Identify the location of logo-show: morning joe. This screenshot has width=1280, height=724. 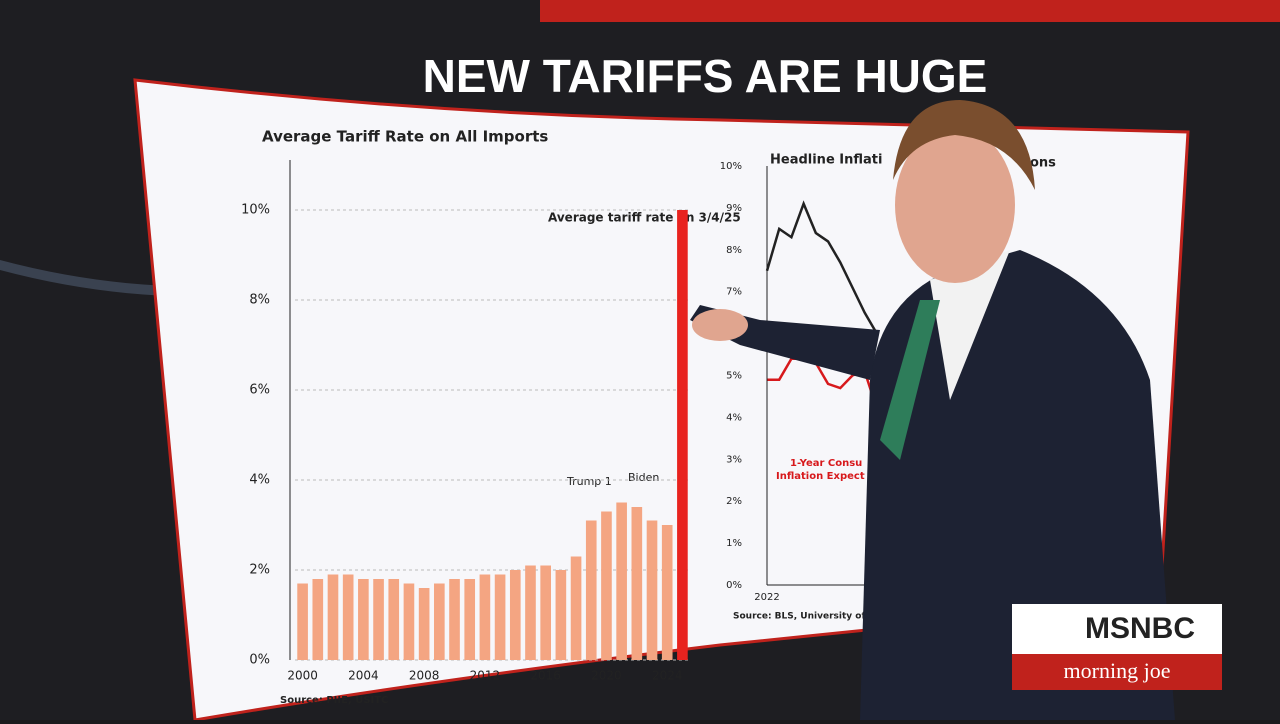
(1117, 670).